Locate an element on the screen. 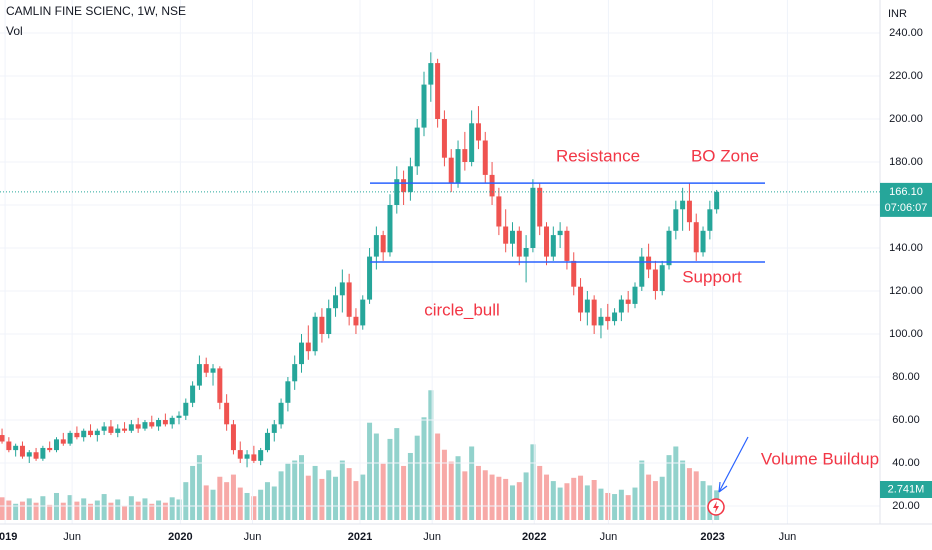 This screenshot has height=550, width=932. y-tick-label: 120.00 is located at coordinates (906, 291).